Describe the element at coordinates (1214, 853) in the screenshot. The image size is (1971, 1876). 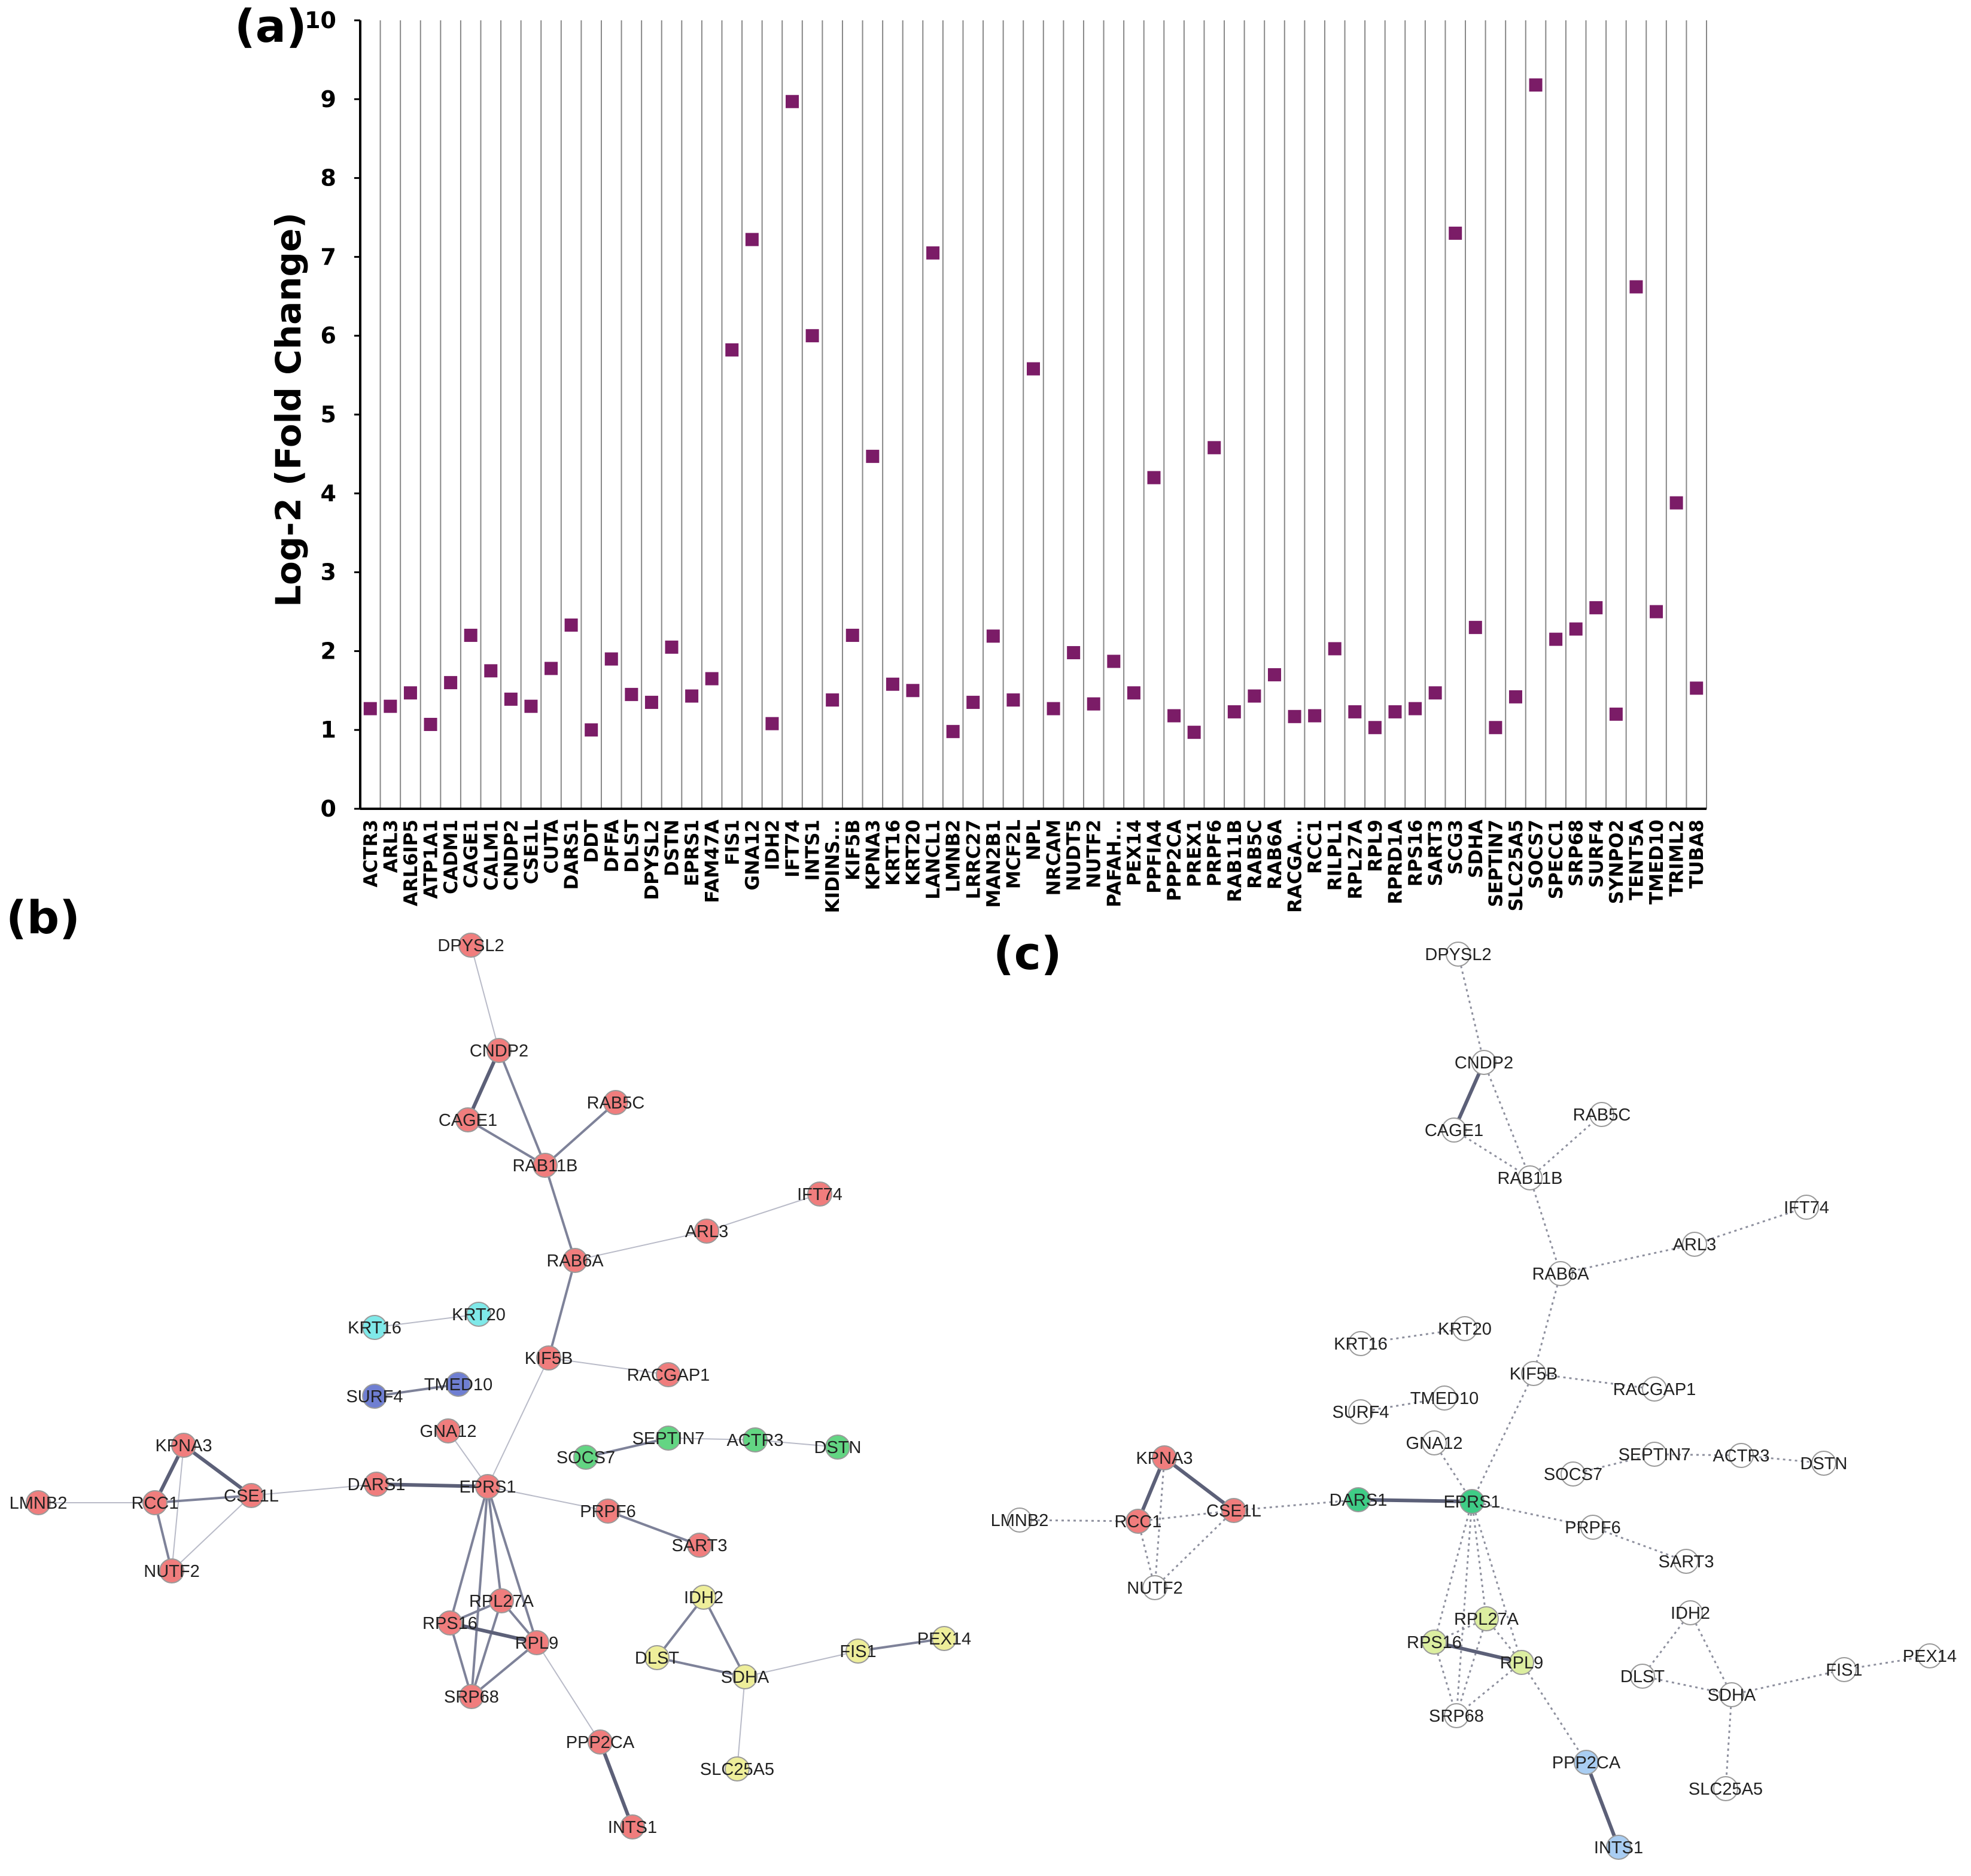
I see `x-tick-label: PRPF6` at that location.